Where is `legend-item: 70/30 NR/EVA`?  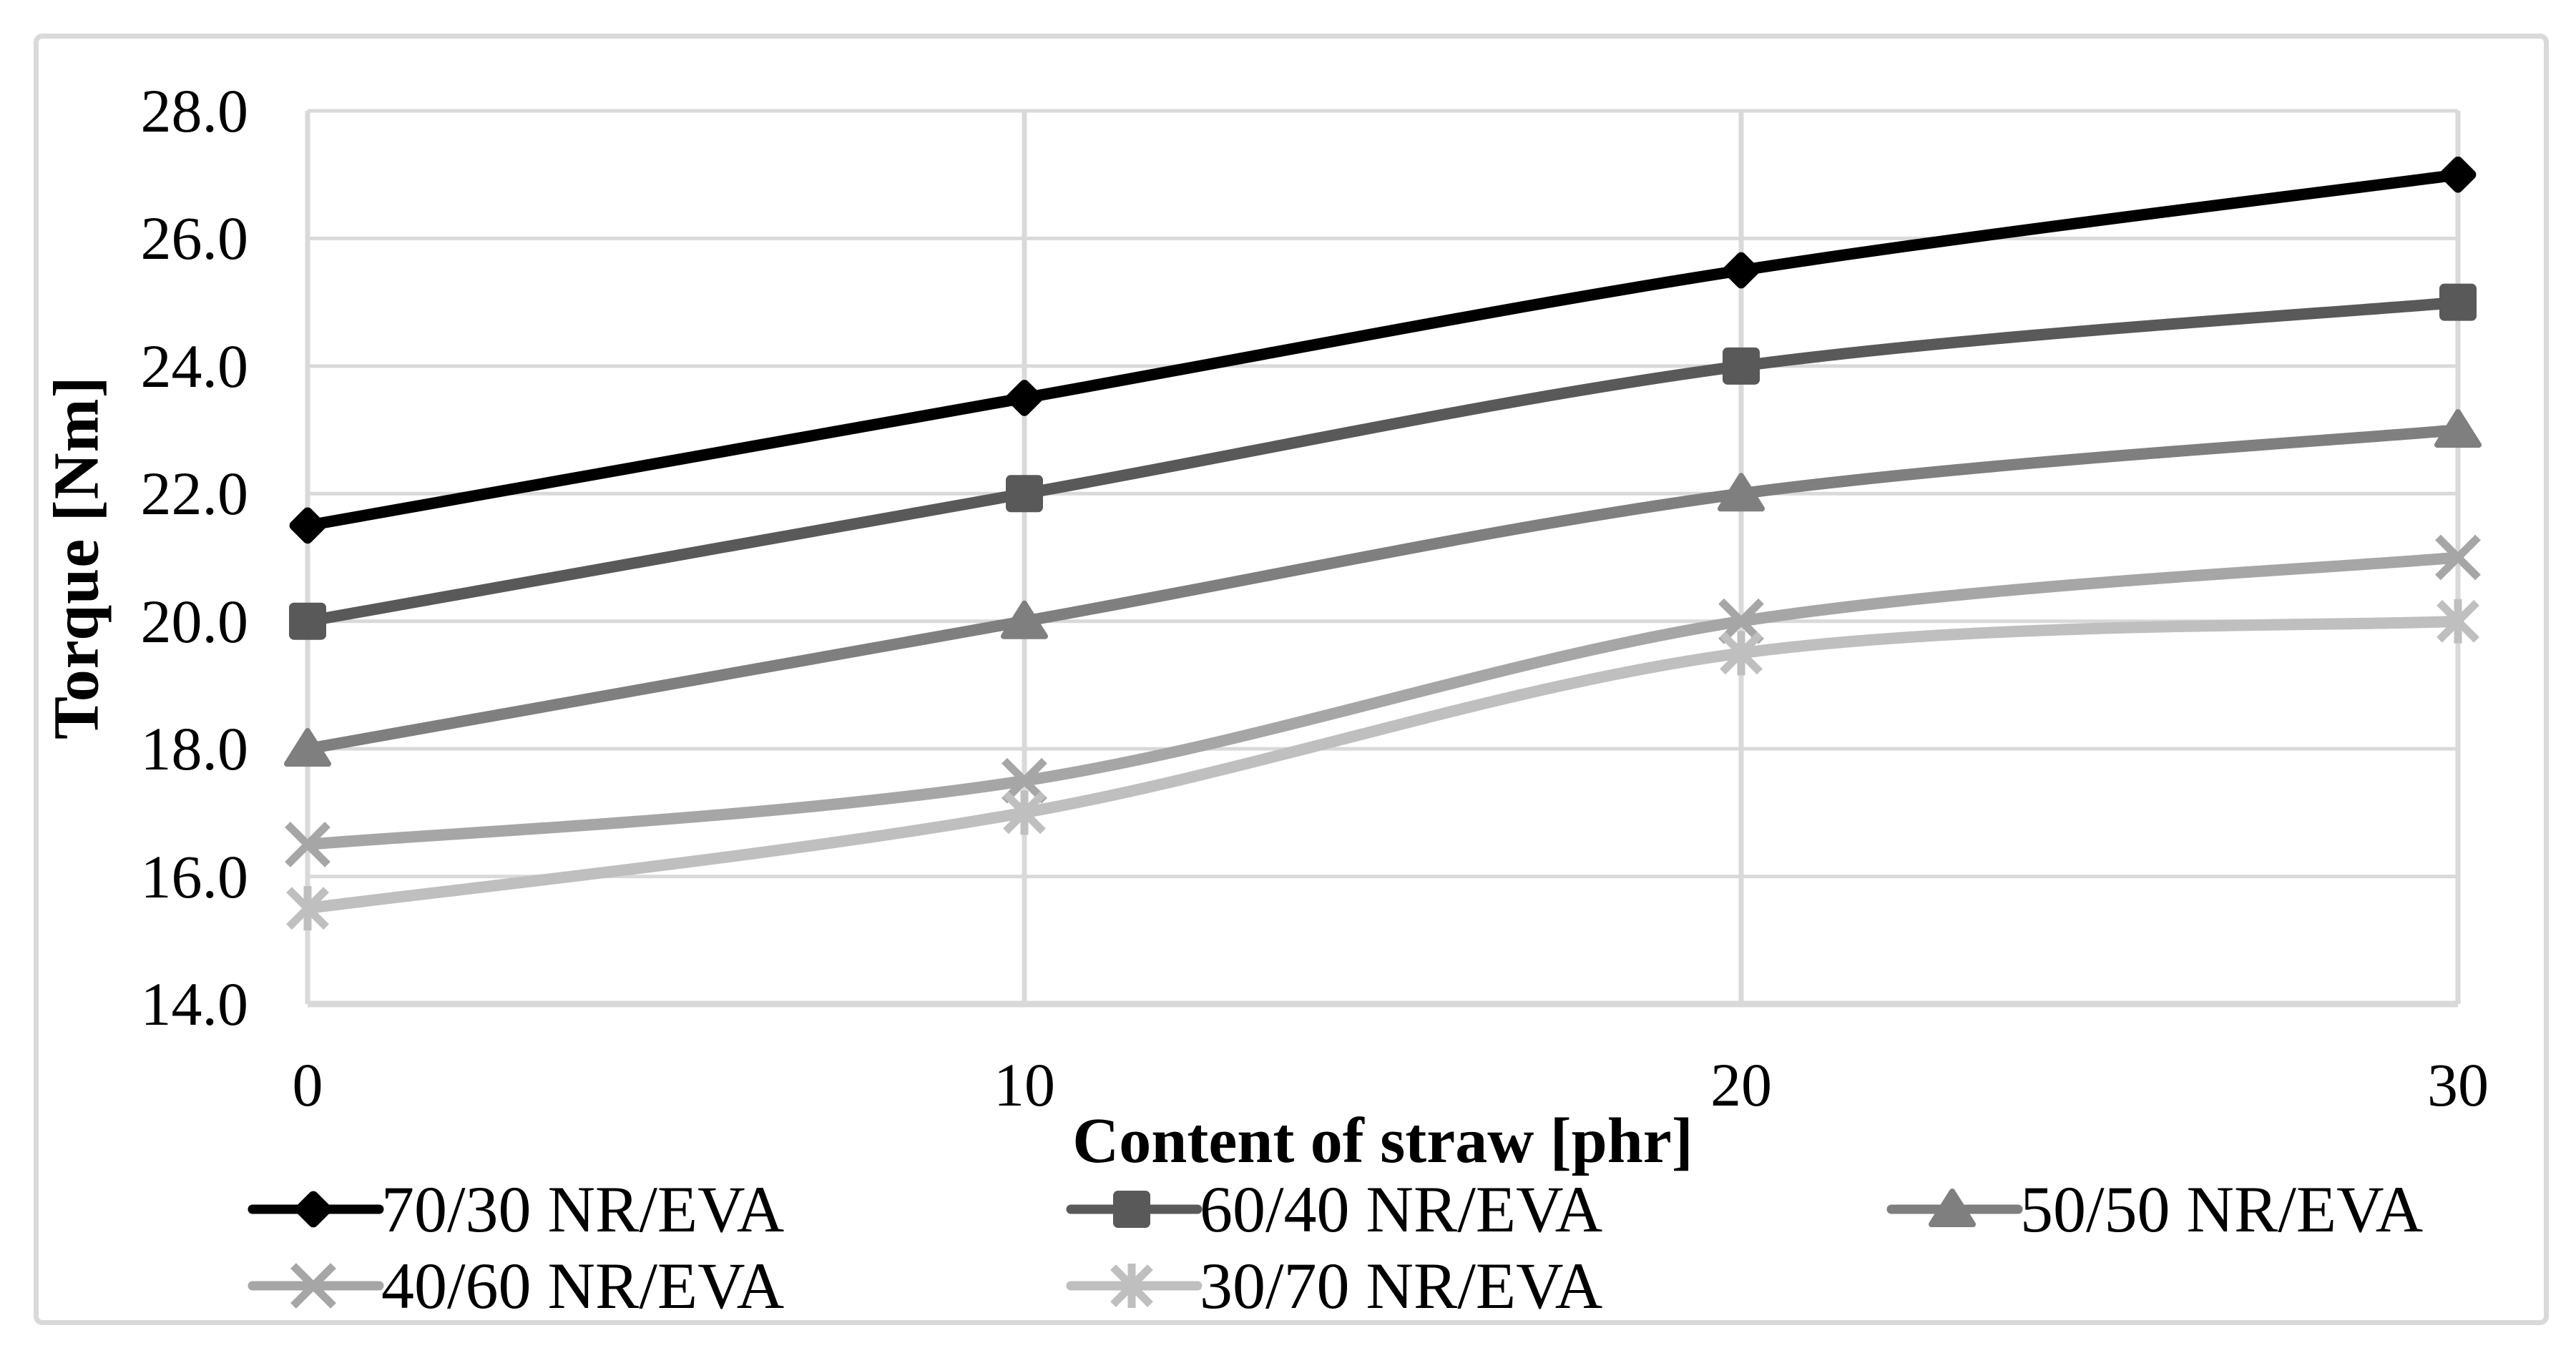
legend-item: 70/30 NR/EVA is located at coordinates (517, 1209).